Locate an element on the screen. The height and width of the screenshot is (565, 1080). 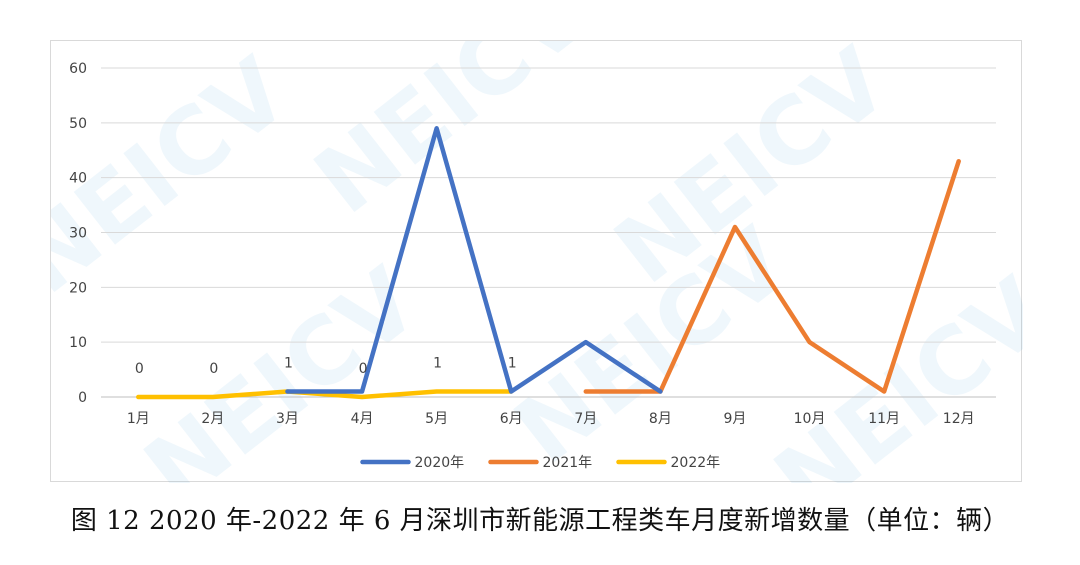
y-axis-ticks: 0 10 20 30 40 50 60 is located at coordinates (78, 233).